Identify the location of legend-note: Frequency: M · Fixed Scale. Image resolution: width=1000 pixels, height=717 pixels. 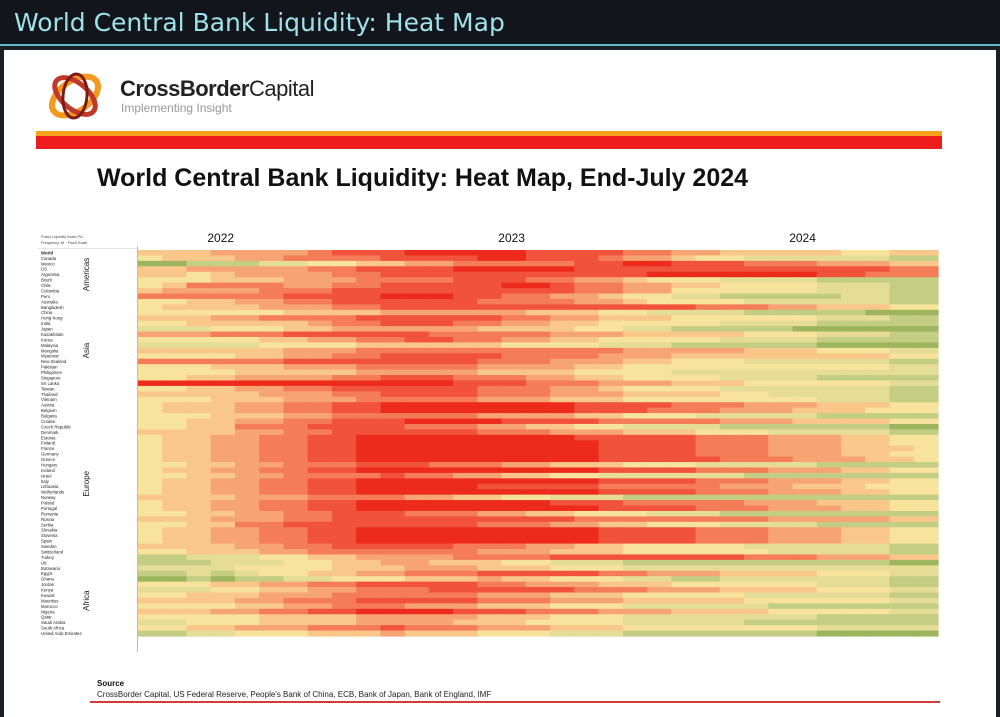
(64, 243).